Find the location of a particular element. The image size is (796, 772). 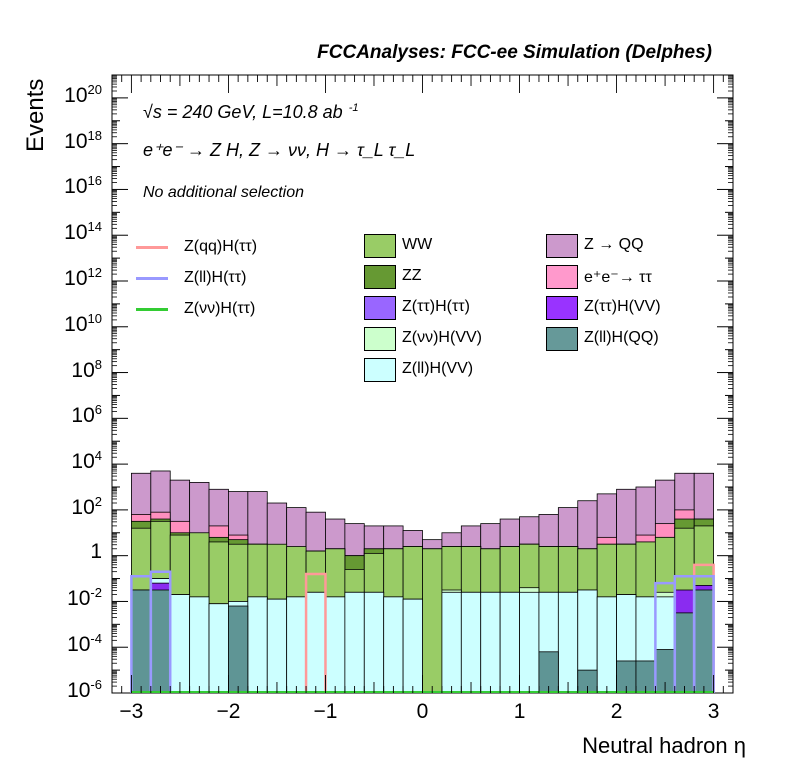

y-tick-label: 10⁻⁴ is located at coordinates (84, 644).